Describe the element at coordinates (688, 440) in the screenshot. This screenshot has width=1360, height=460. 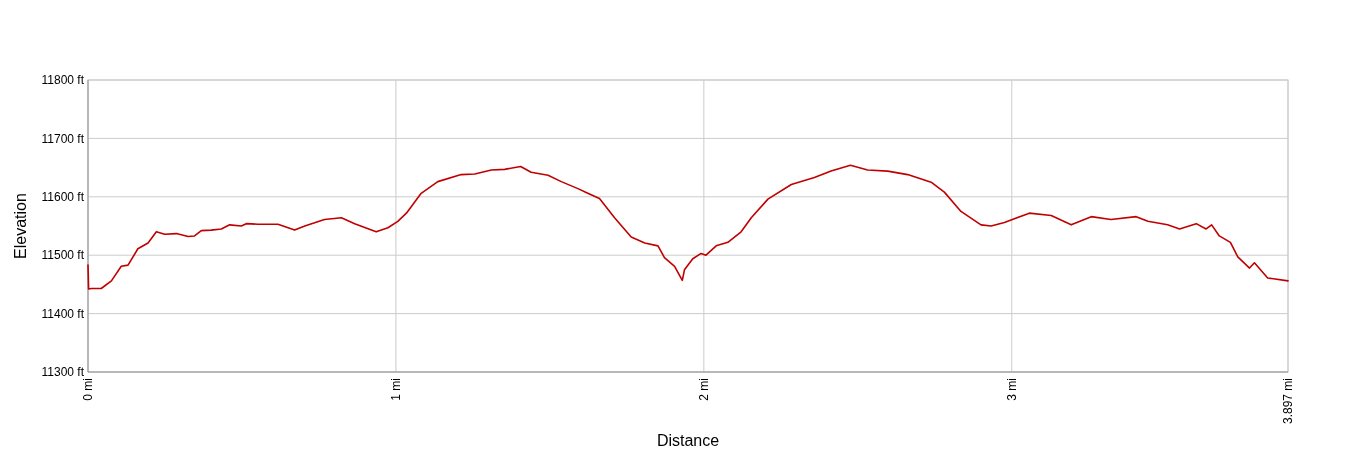
I see `x-axis-title: Distance` at that location.